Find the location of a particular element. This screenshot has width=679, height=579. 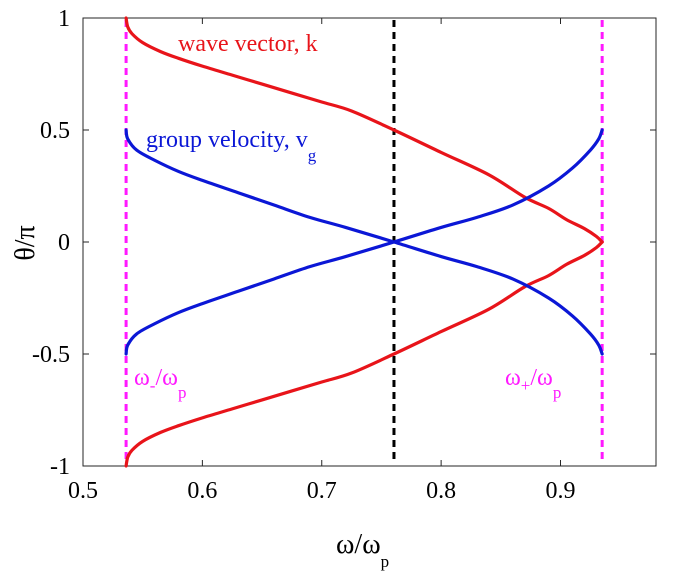

annotation-omega-minus: ω-/ωp is located at coordinates (160, 383).